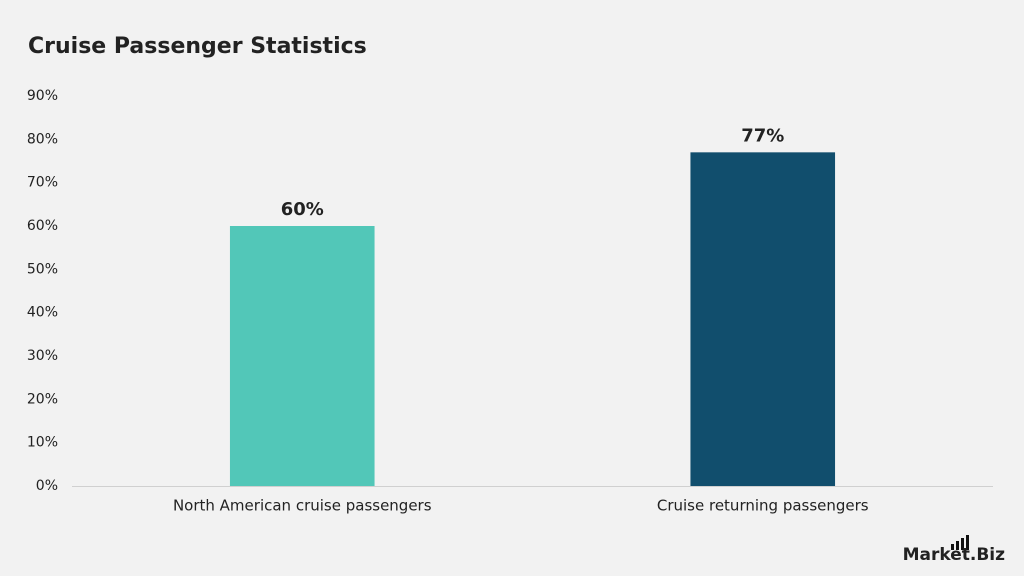 This screenshot has height=576, width=1024. I want to click on x-tick-label: North American cruise passengers, so click(302, 506).